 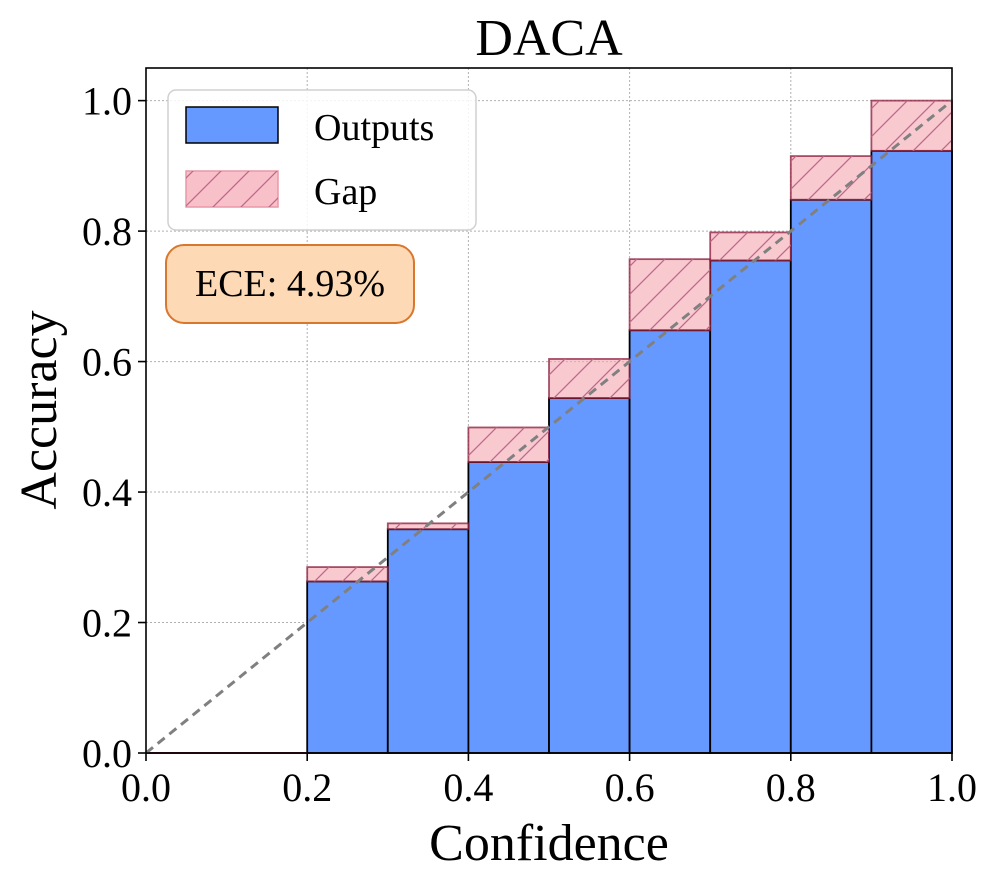 What do you see at coordinates (549, 38) in the screenshot?
I see `chart-title: DACA` at bounding box center [549, 38].